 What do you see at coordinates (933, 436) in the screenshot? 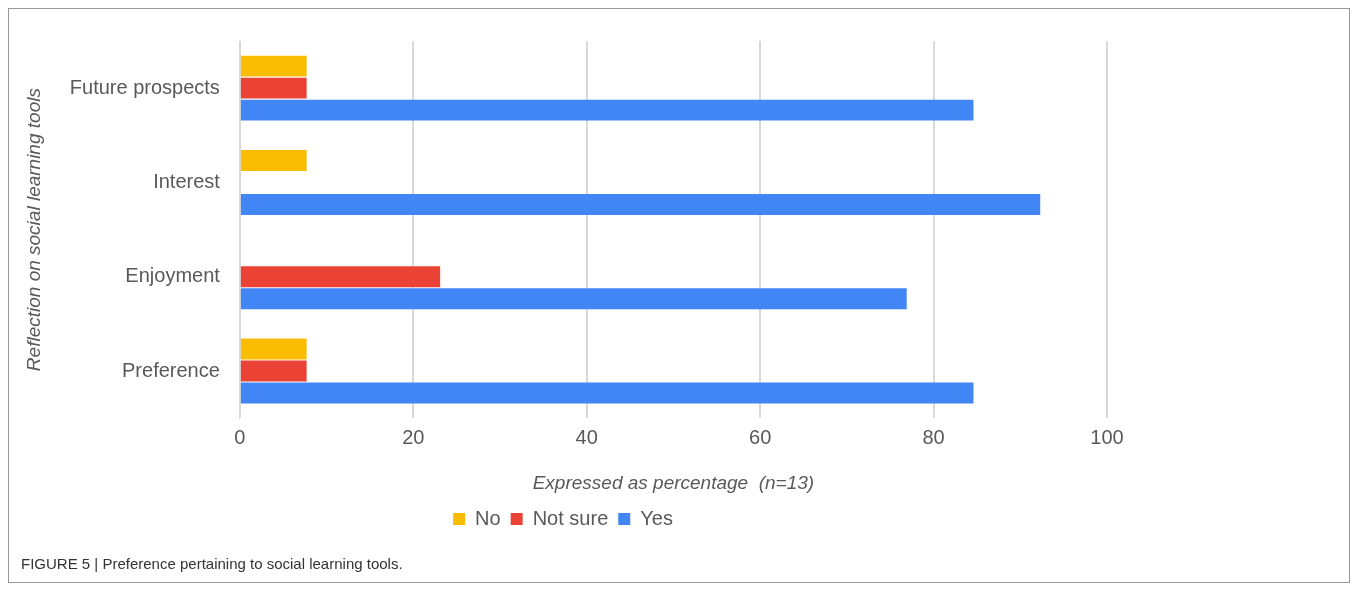
I see `x-tick-label: 80` at bounding box center [933, 436].